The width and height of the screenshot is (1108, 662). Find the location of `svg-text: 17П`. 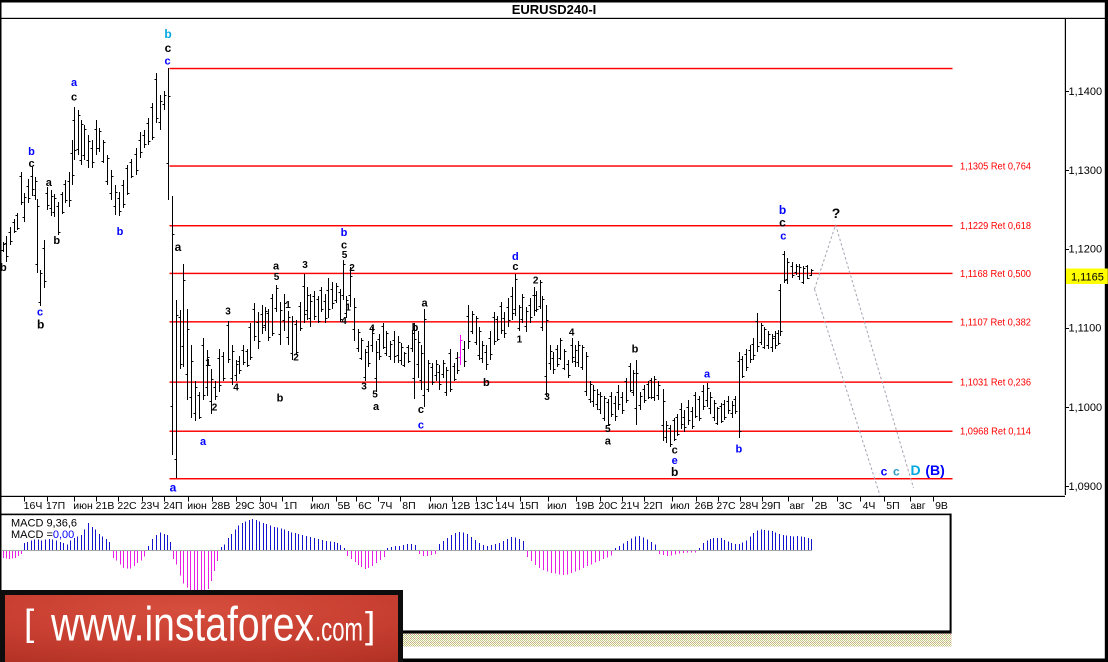

svg-text: 17П is located at coordinates (55, 506).